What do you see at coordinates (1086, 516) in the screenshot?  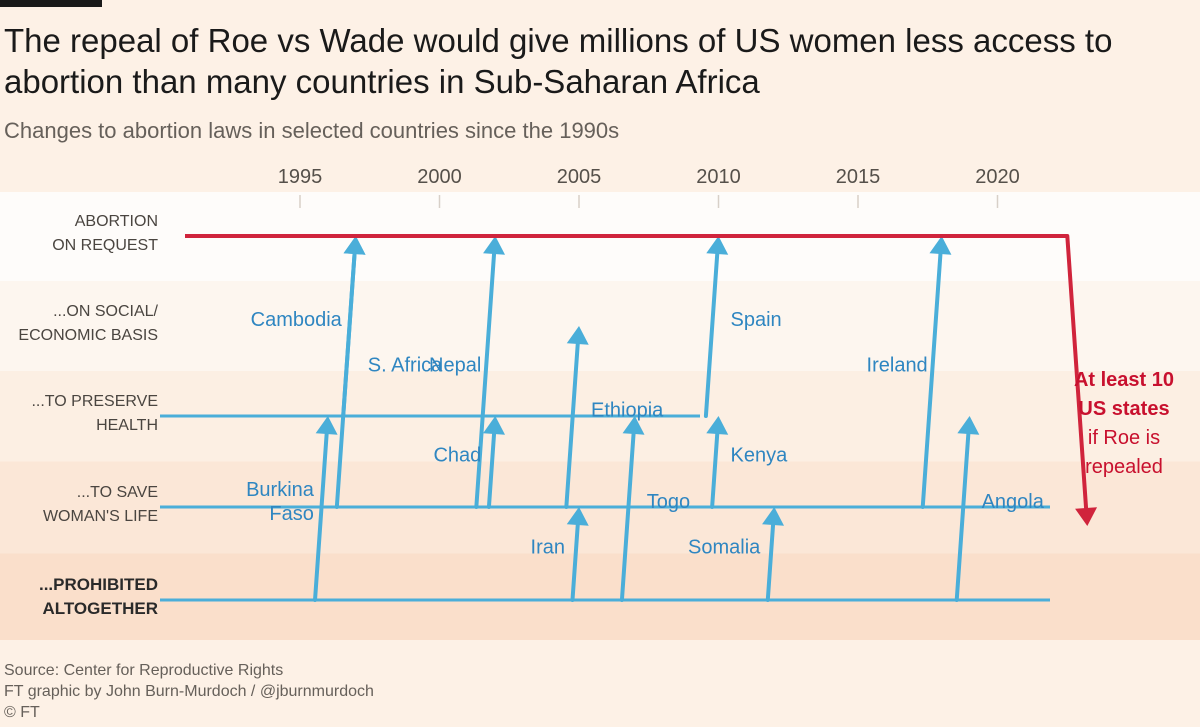 I see `us-arrow-head` at bounding box center [1086, 516].